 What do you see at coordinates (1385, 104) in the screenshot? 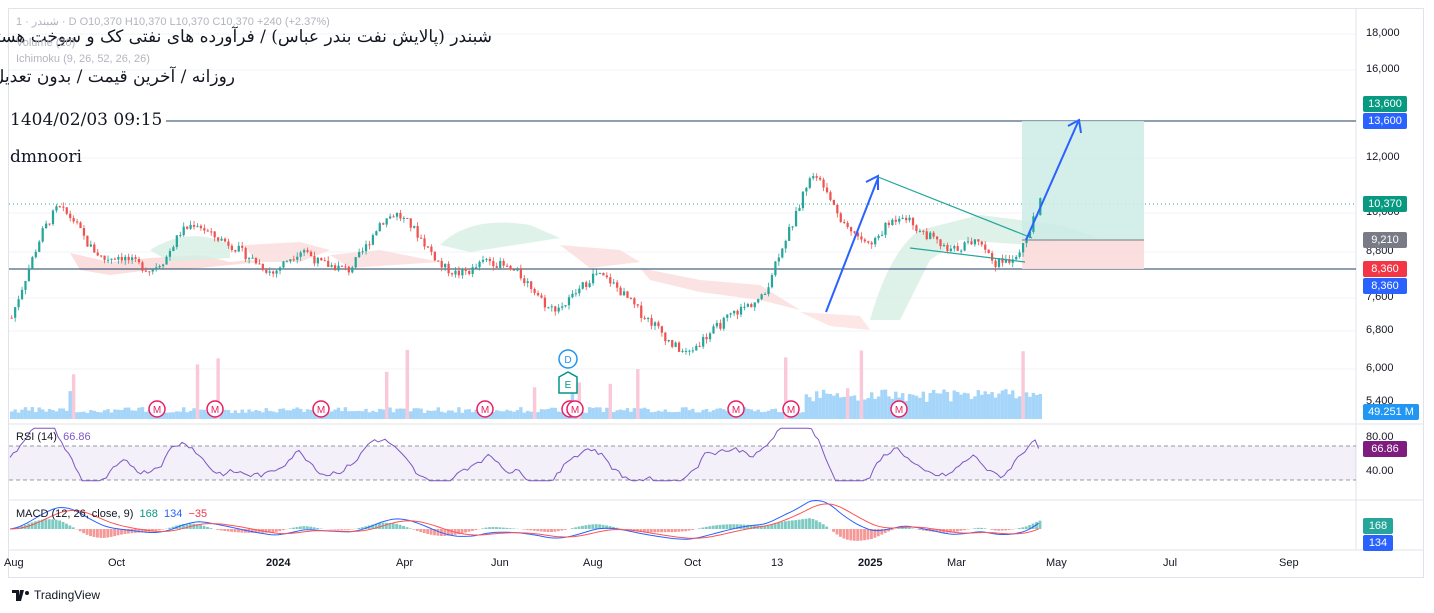
I see `target-price-tag: 13,600` at bounding box center [1385, 104].